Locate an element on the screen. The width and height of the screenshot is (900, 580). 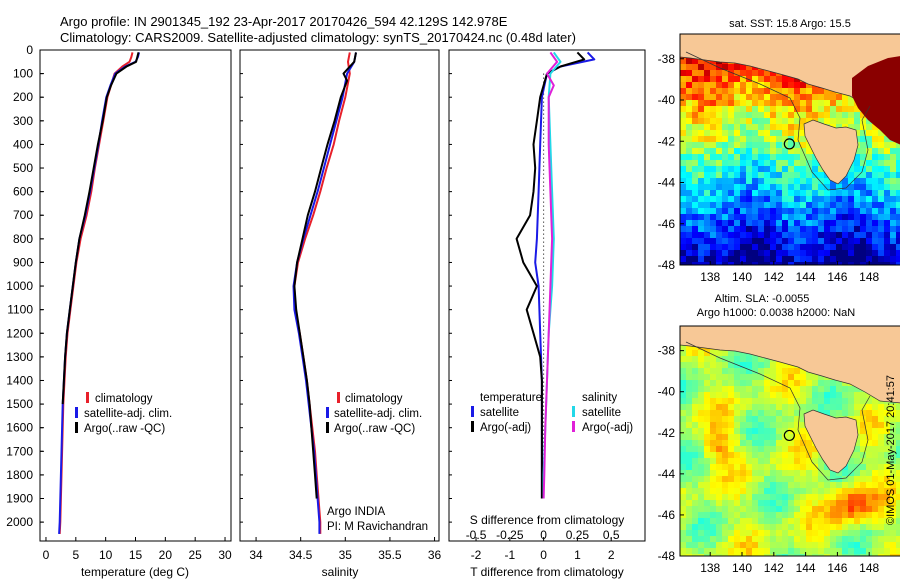
sla-map-axes: 138 140 142 144 146 148-38-40-42-44-46-48 is located at coordinates (769, 459).